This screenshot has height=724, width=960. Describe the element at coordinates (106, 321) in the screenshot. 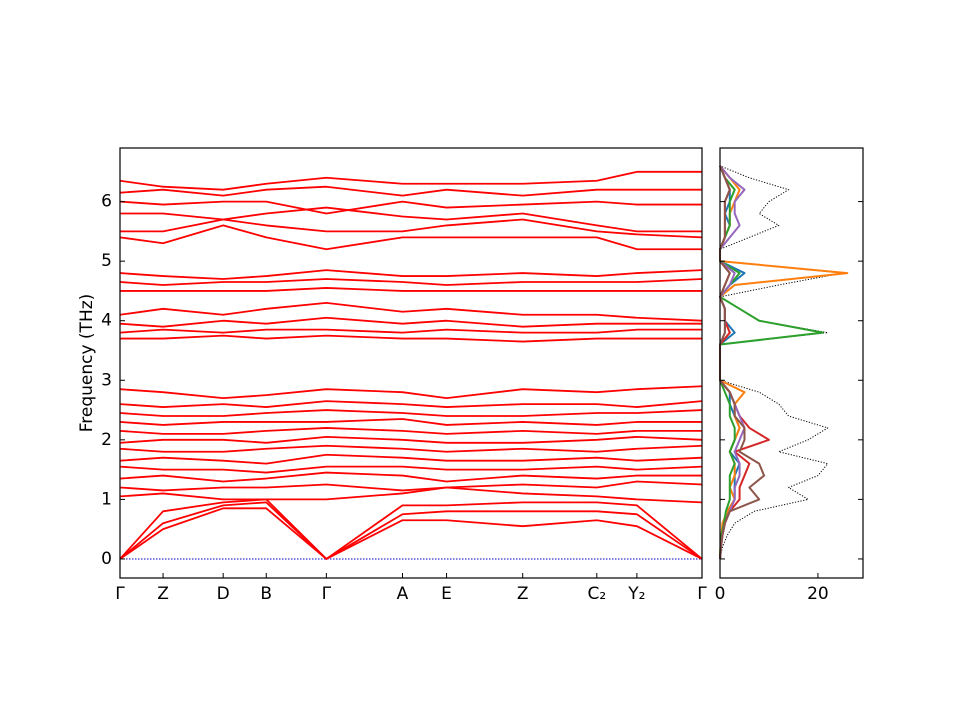

I see `y-tick-label: 4` at that location.